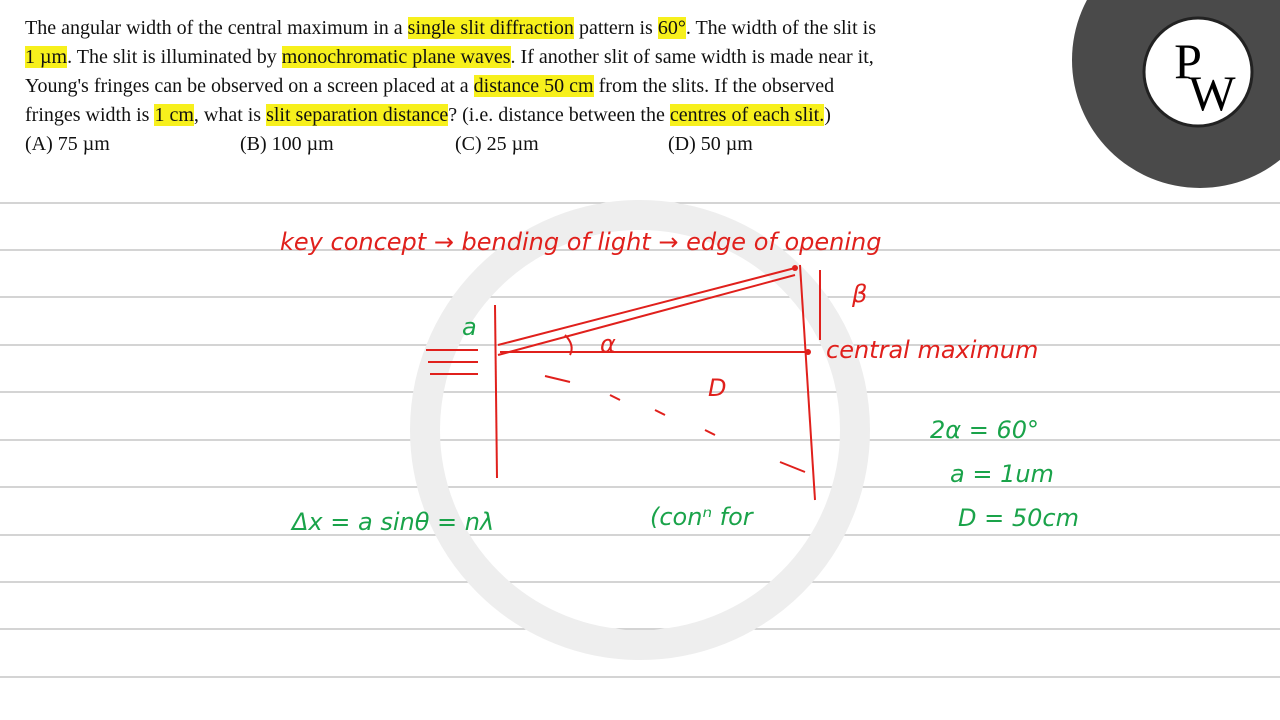  What do you see at coordinates (717, 388) in the screenshot?
I see `handwritten-note: D` at bounding box center [717, 388].